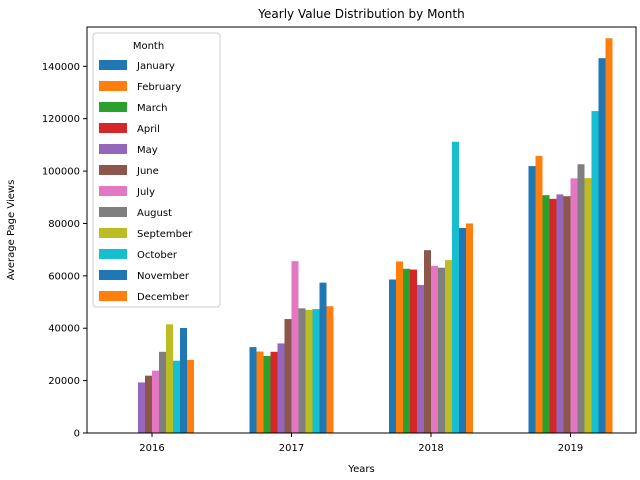  I want to click on bar-november-2019, so click(602, 246).